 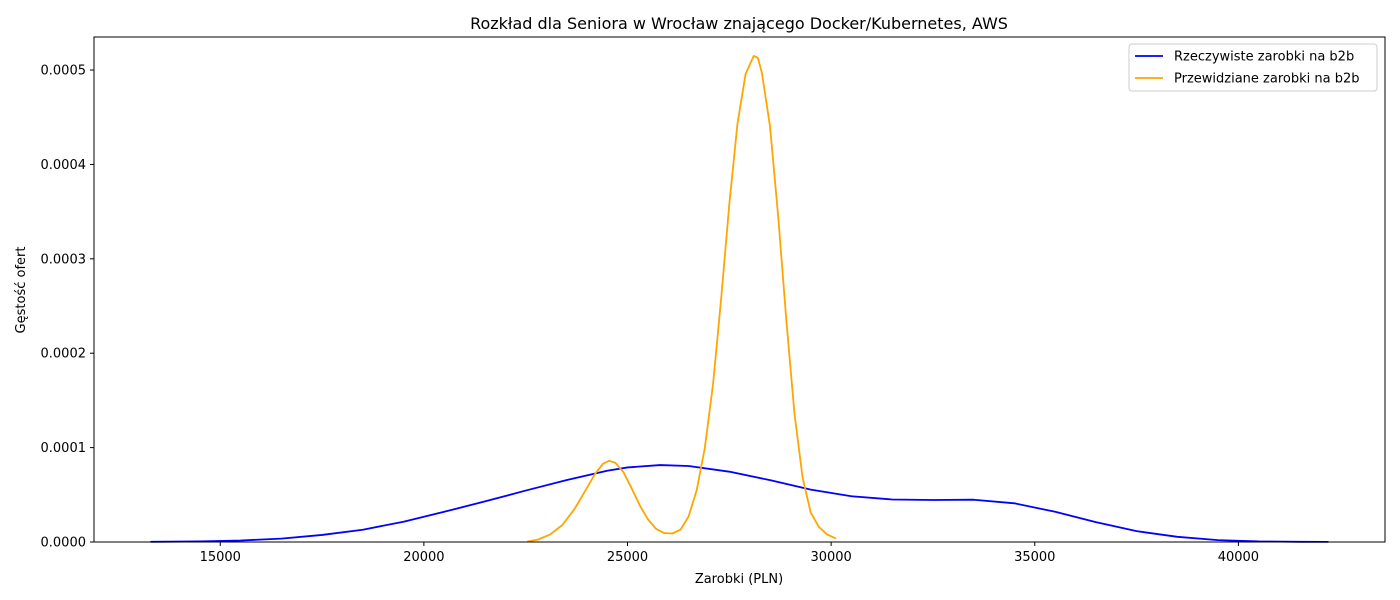 I want to click on y-tick-label: 0.0001, so click(x=64, y=448).